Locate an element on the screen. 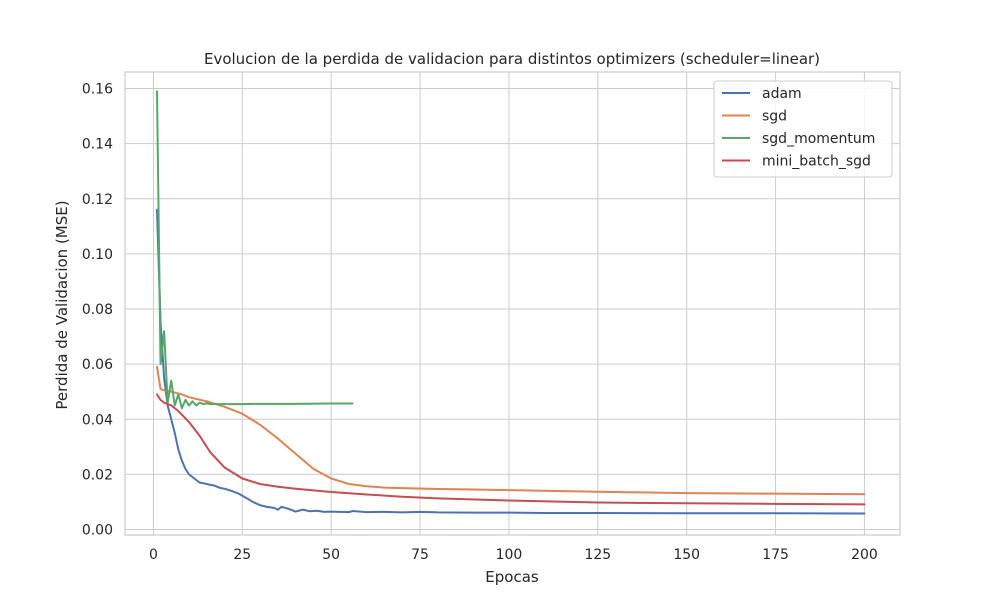 The height and width of the screenshot is (604, 1000). x-tick-label: 50 is located at coordinates (331, 555).